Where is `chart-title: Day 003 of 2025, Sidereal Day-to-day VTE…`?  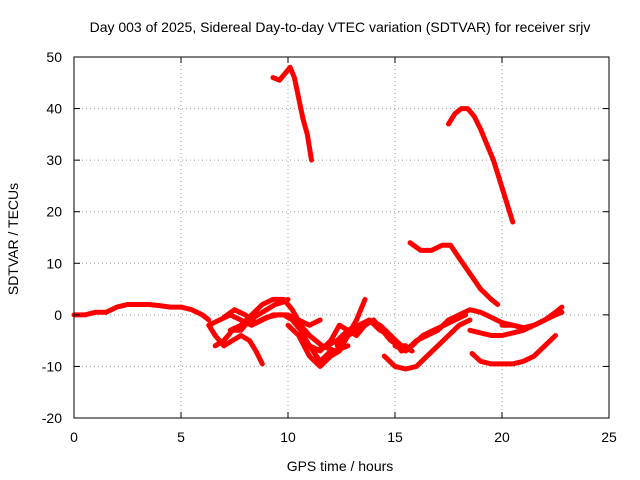
chart-title: Day 003 of 2025, Sidereal Day-to-day VTE… is located at coordinates (340, 27).